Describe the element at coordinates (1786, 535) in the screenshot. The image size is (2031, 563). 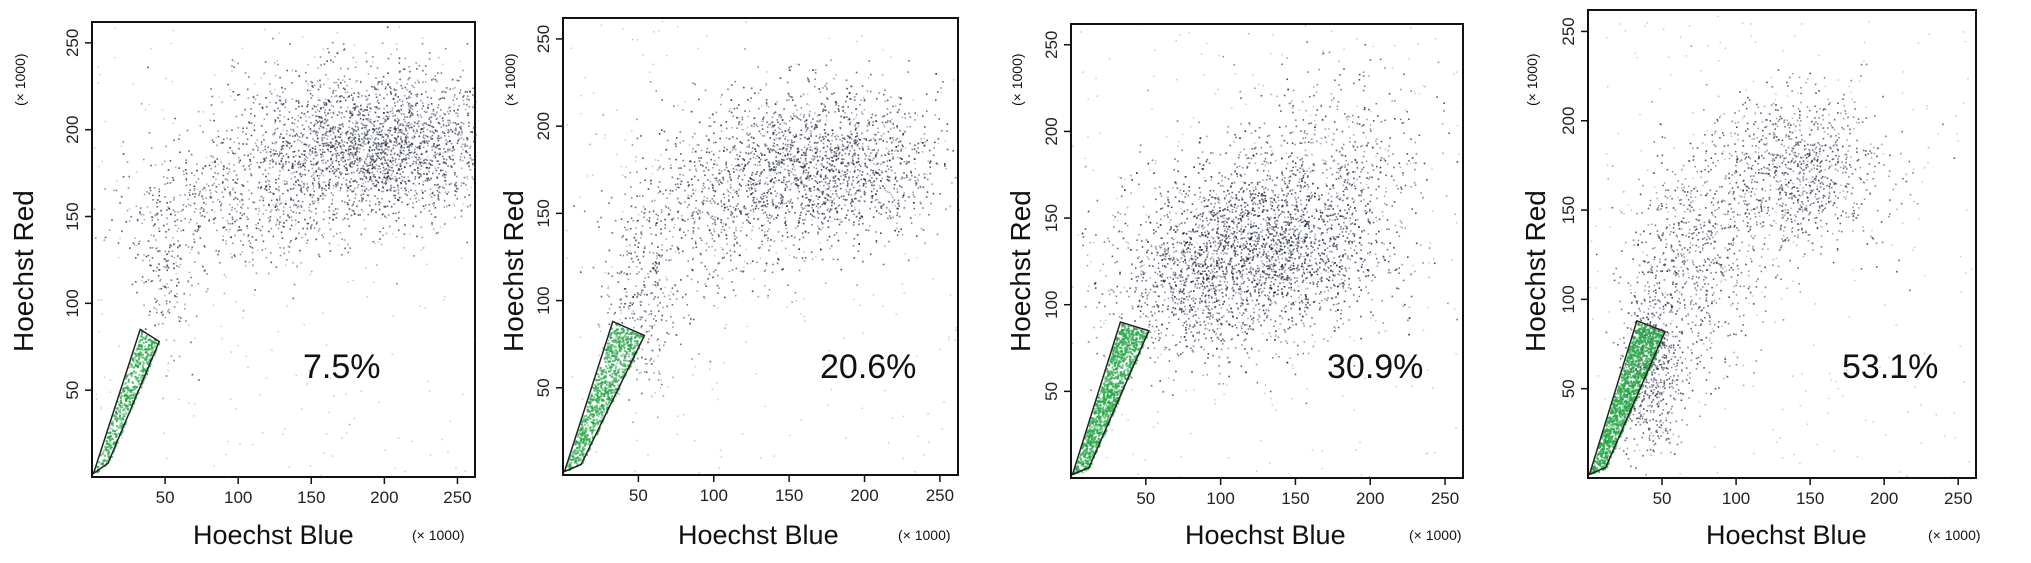
I see `x-axis-label-4: Hoechst Blue` at that location.